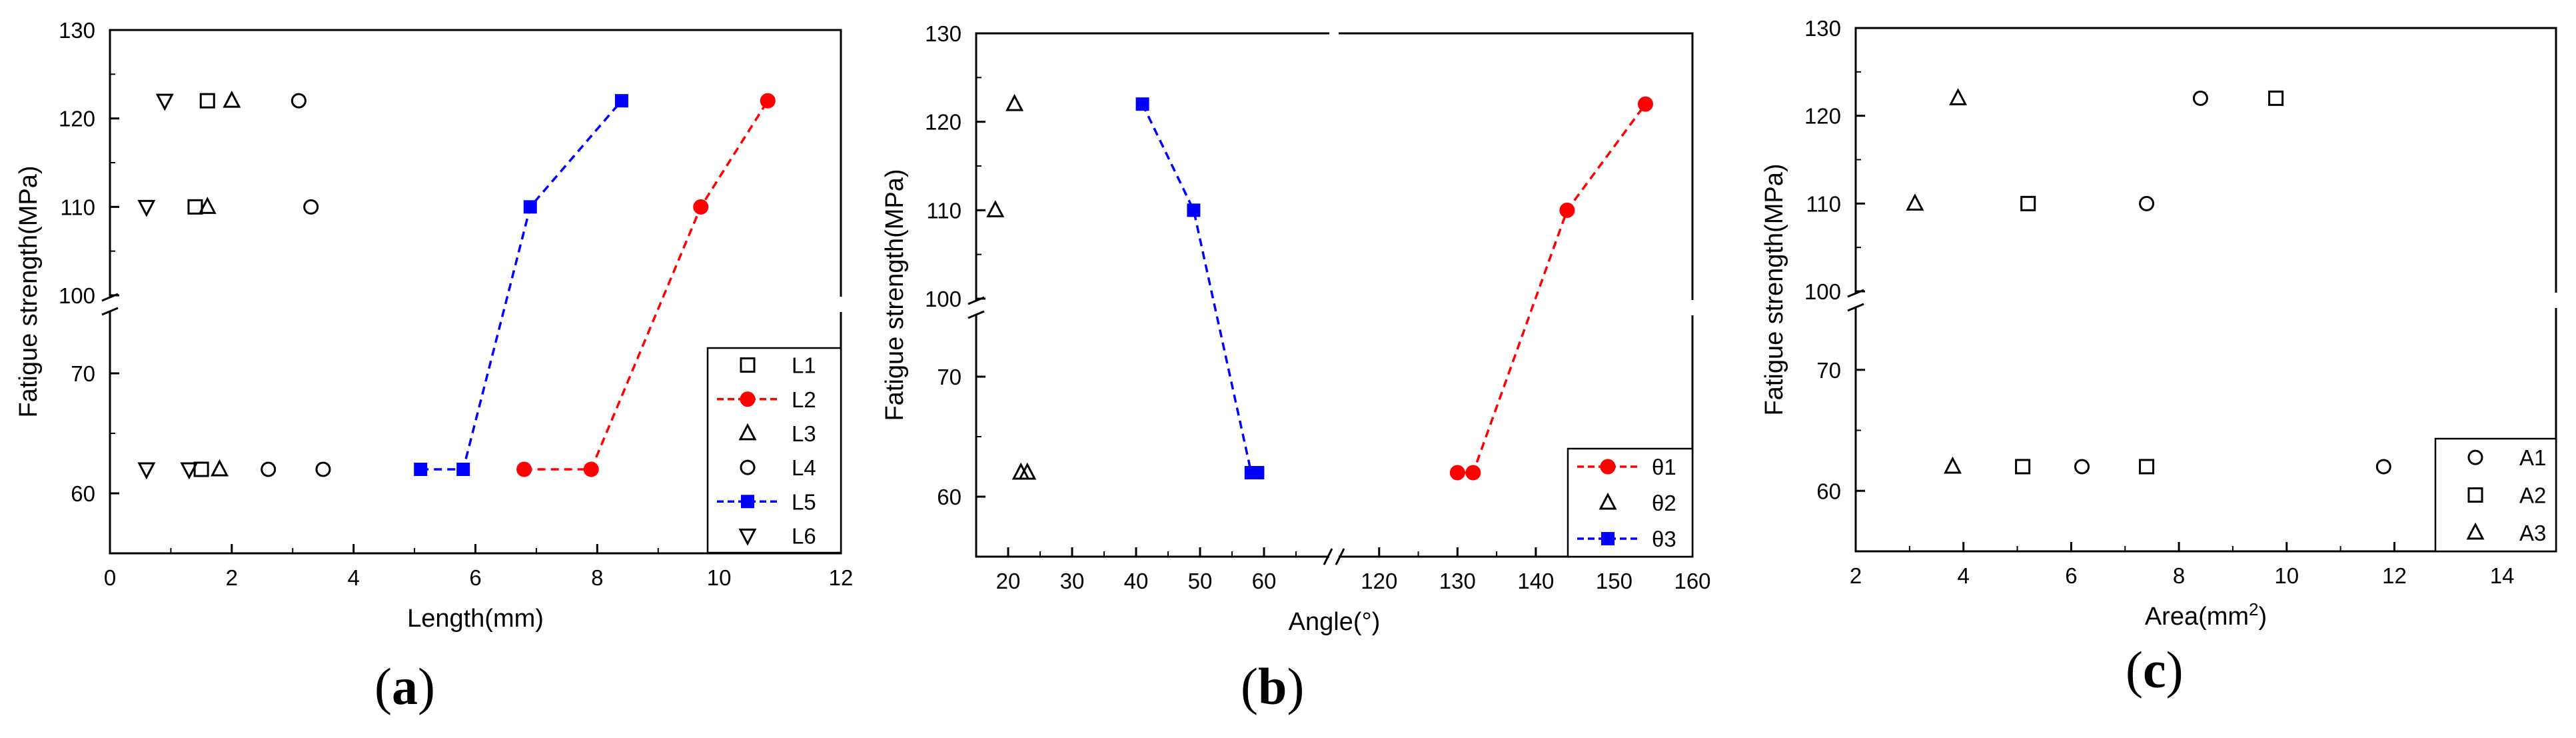 The image size is (2576, 738). I want to click on chart-a-legend-marker-L6, so click(747, 537).